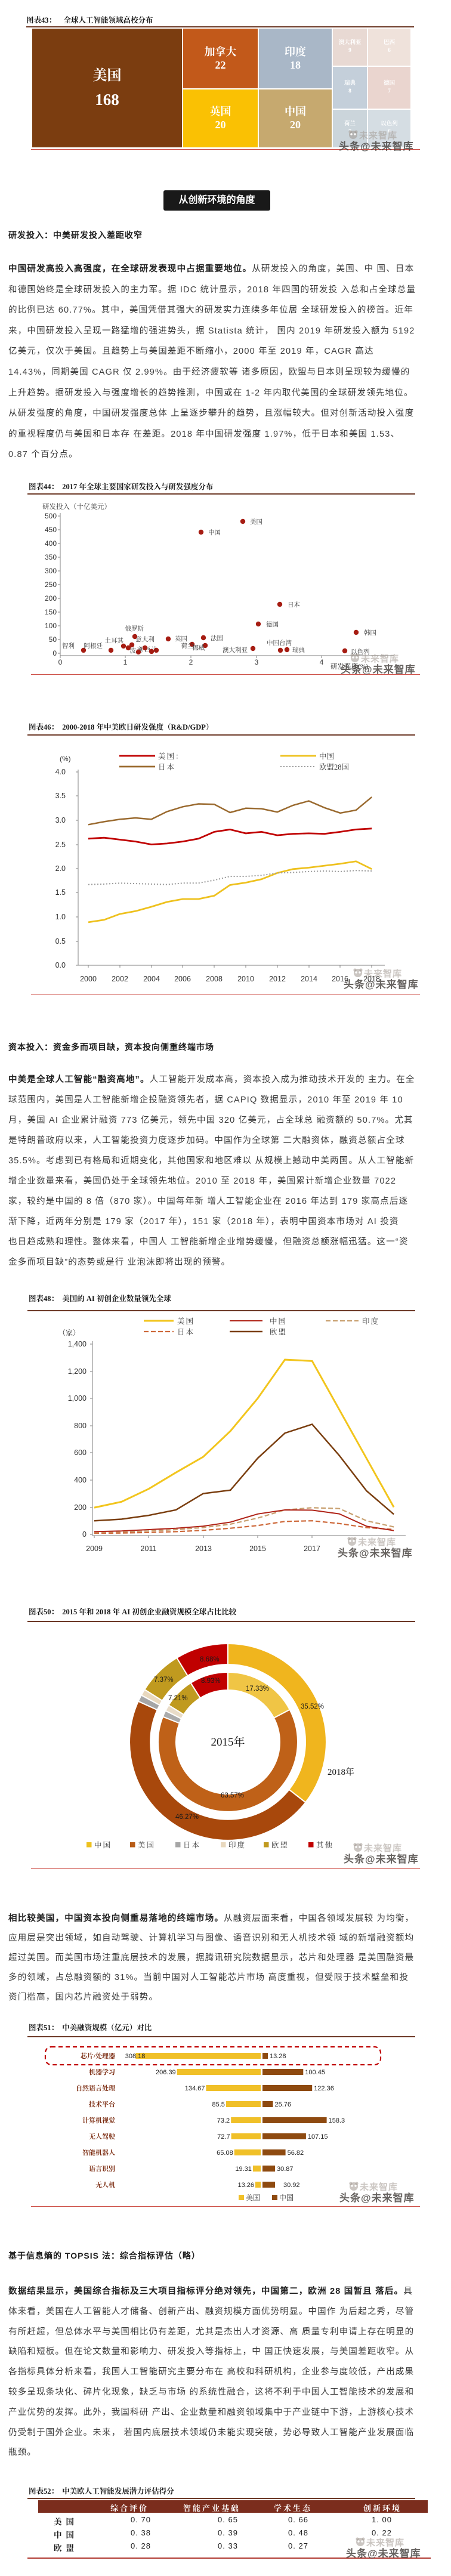 This screenshot has width=451, height=2576. Describe the element at coordinates (191, 662) in the screenshot. I see `svg-text: 2` at that location.